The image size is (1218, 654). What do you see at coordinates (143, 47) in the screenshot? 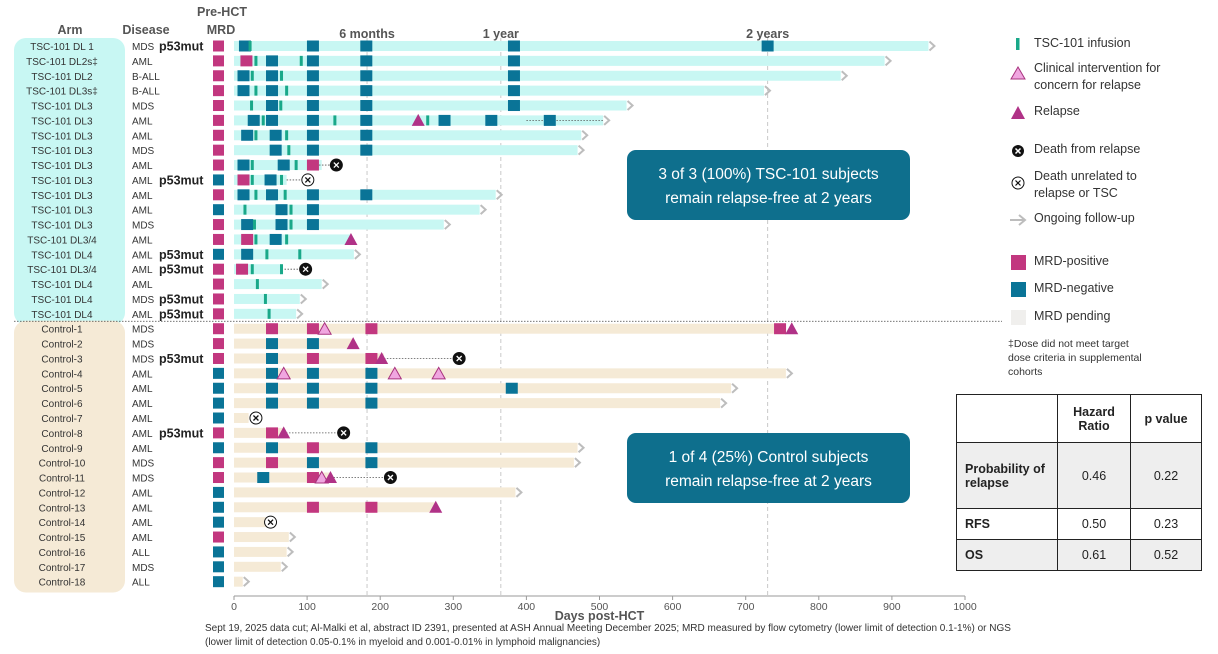
I see `disease-label: MDS` at bounding box center [143, 47].